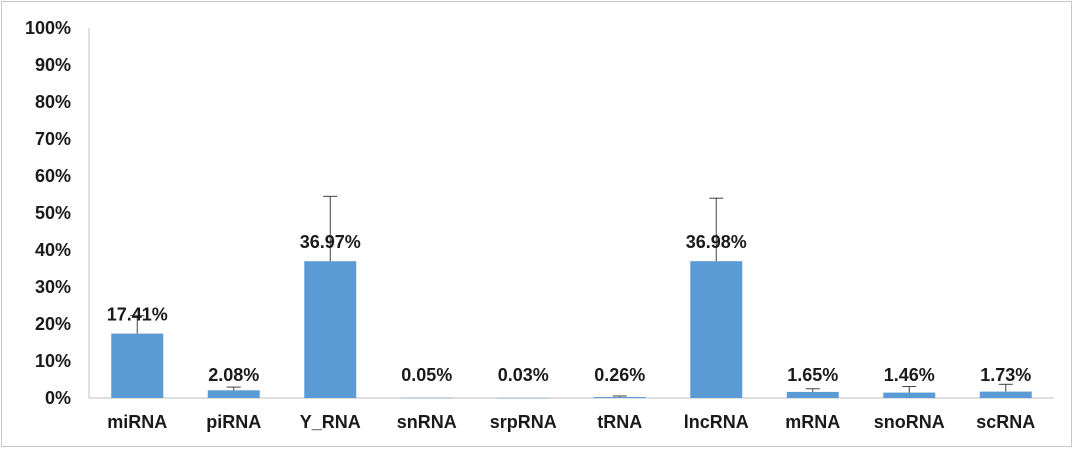 This screenshot has height=450, width=1075. I want to click on y-tick-label: 30%, so click(53, 287).